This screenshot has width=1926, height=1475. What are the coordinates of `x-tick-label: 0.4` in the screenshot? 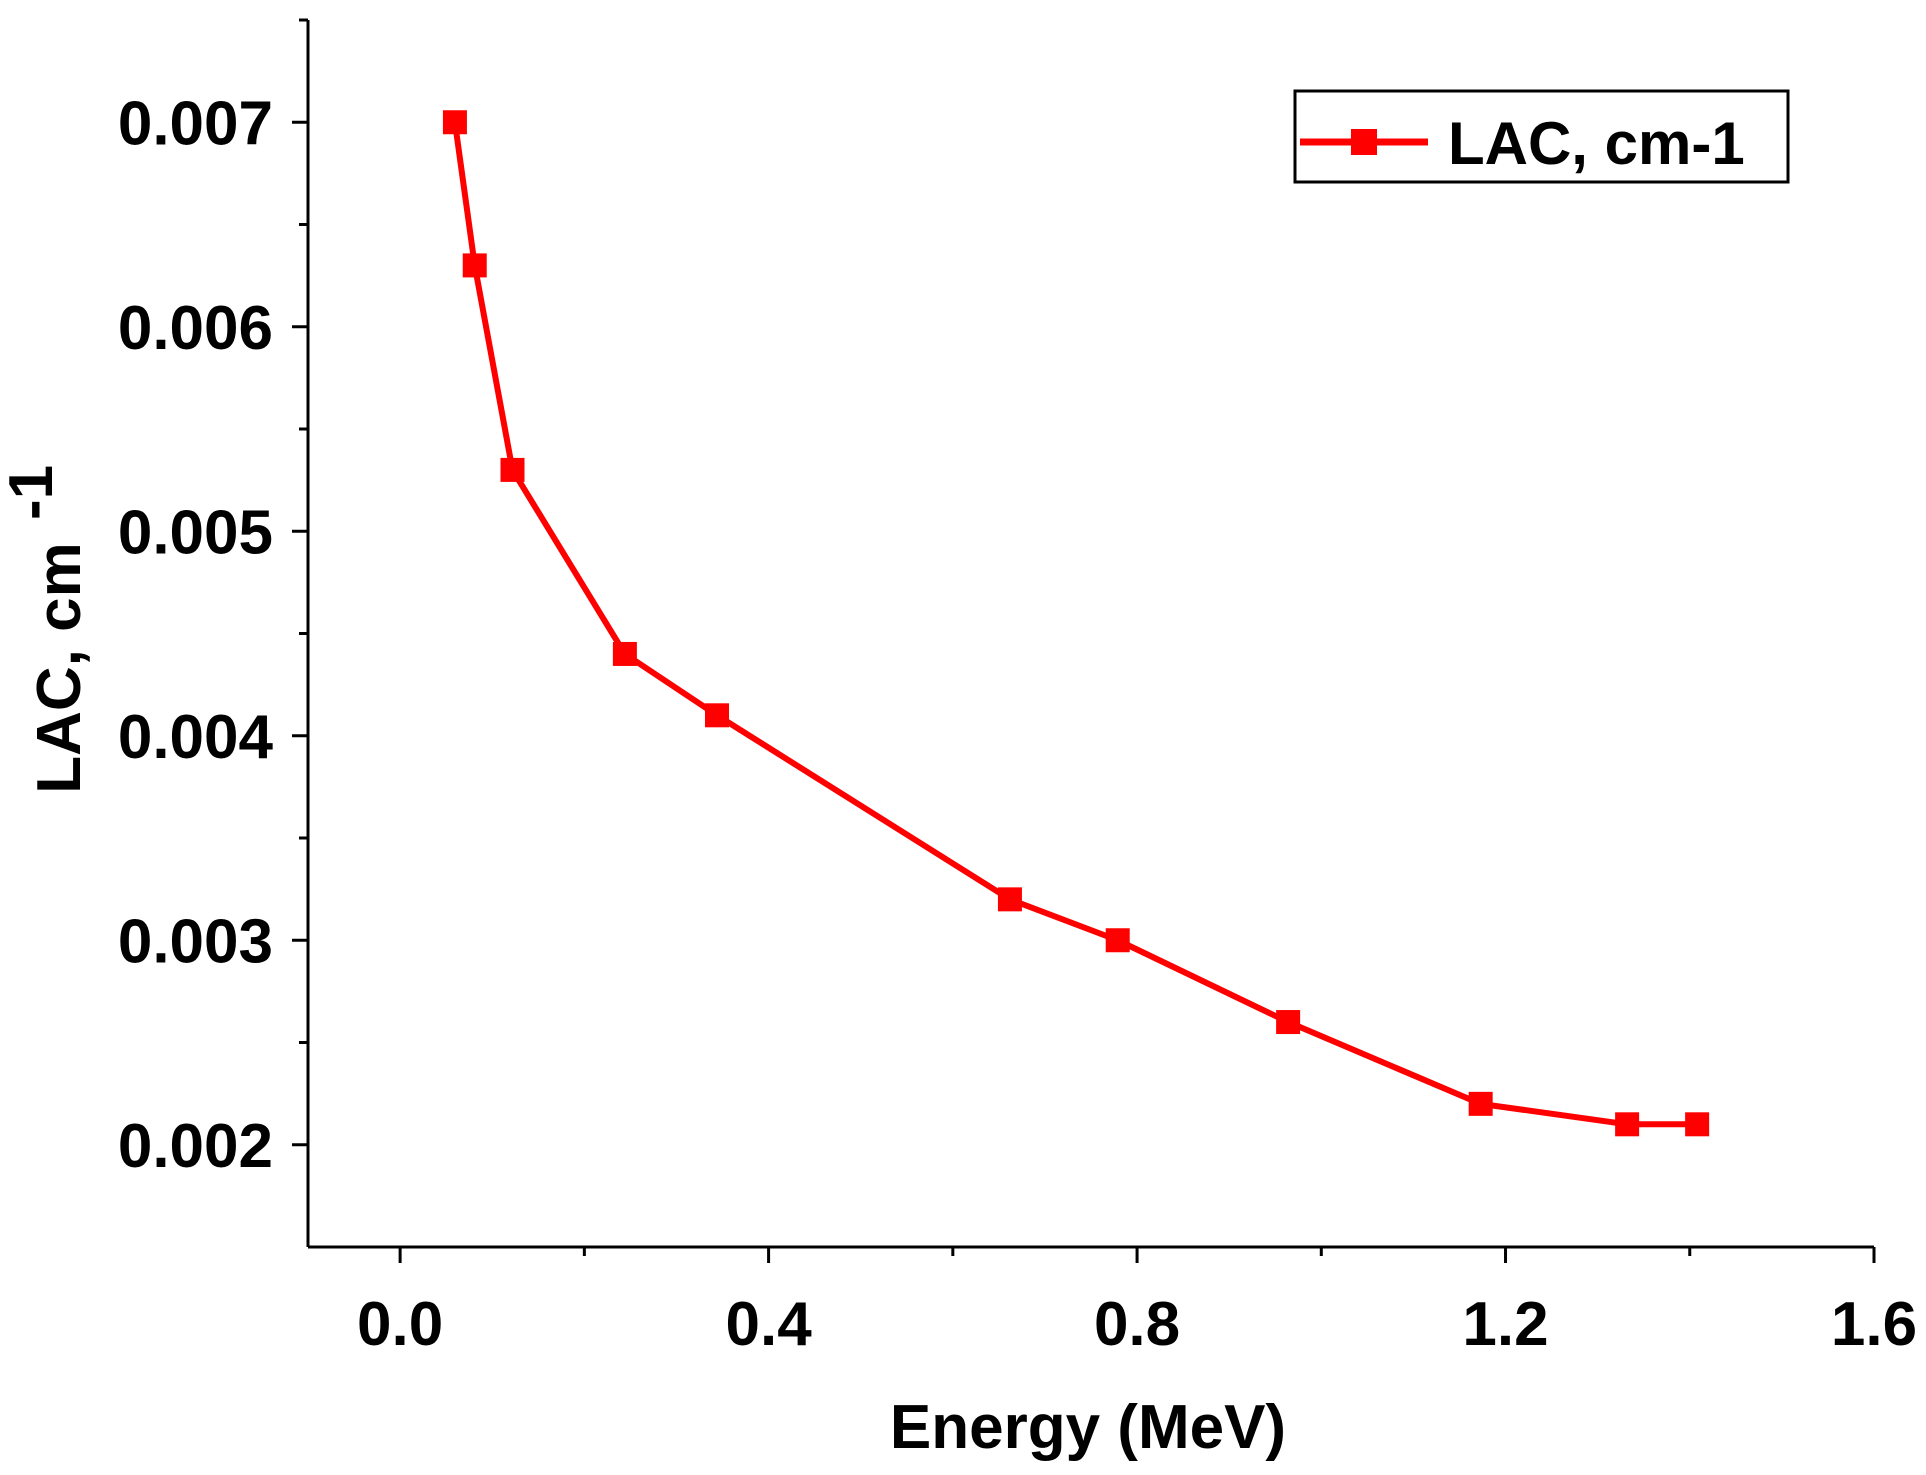 It's located at (768, 1324).